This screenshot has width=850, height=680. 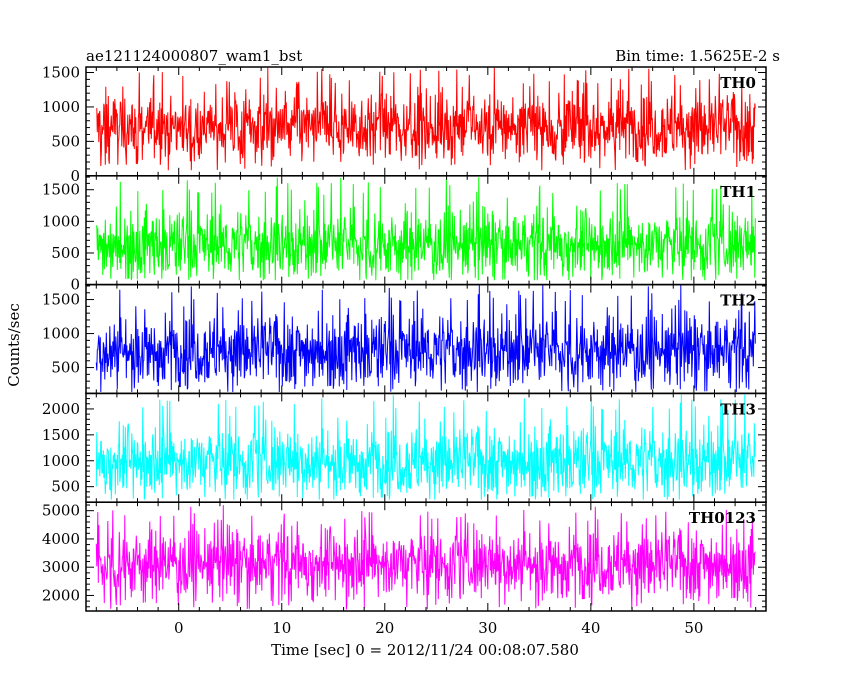 I want to click on x-axis-label: Time [sec] 0 = 2012/11/24 00:08:07.580, so click(x=425, y=650).